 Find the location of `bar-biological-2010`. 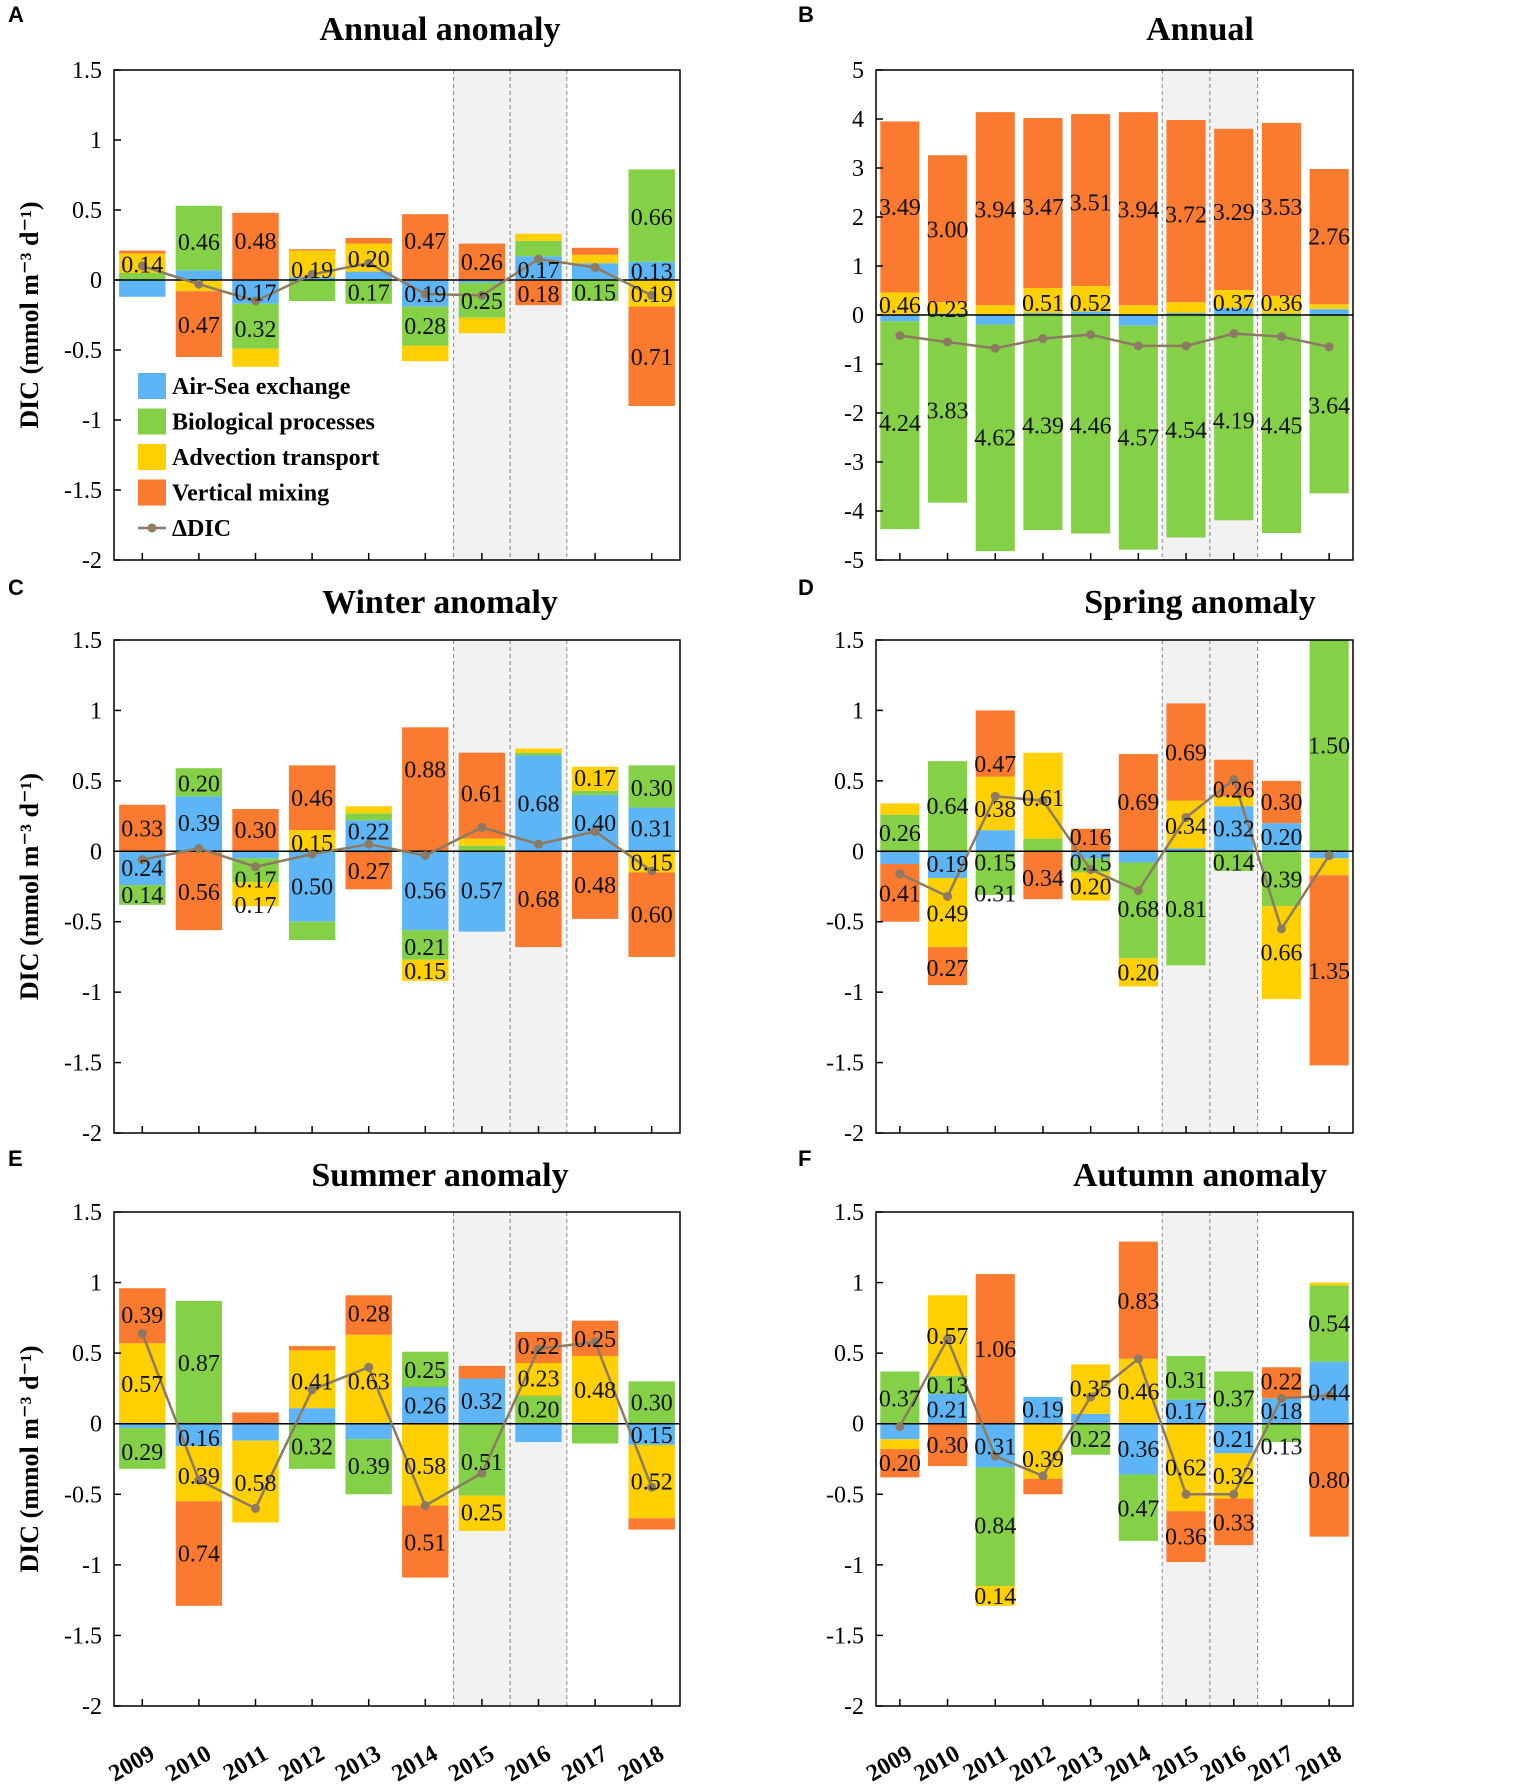

bar-biological-2010 is located at coordinates (947, 806).